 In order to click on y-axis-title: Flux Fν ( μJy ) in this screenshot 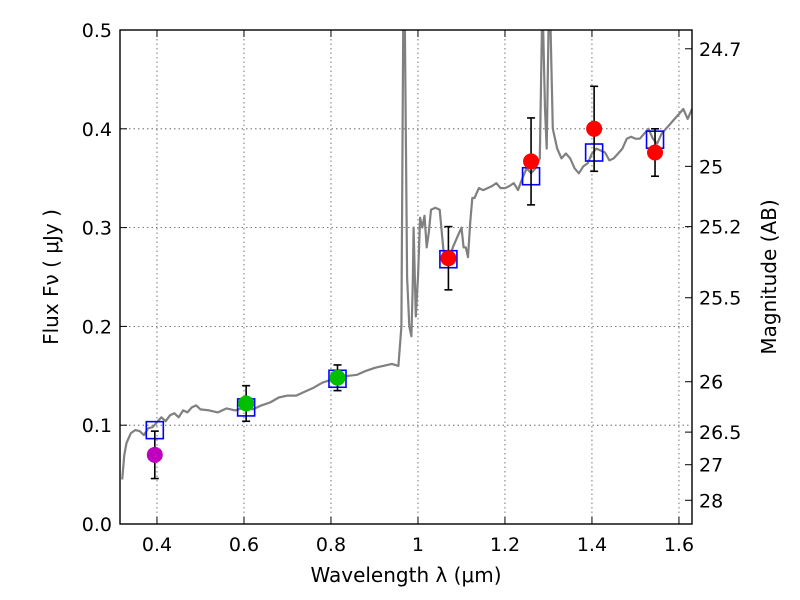, I will do `click(51, 277)`.